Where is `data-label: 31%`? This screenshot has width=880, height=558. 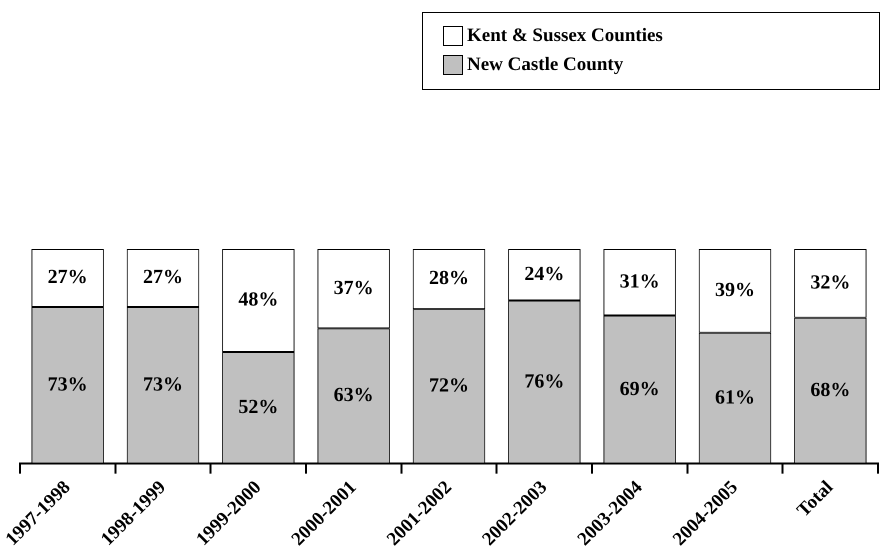 data-label: 31% is located at coordinates (640, 281).